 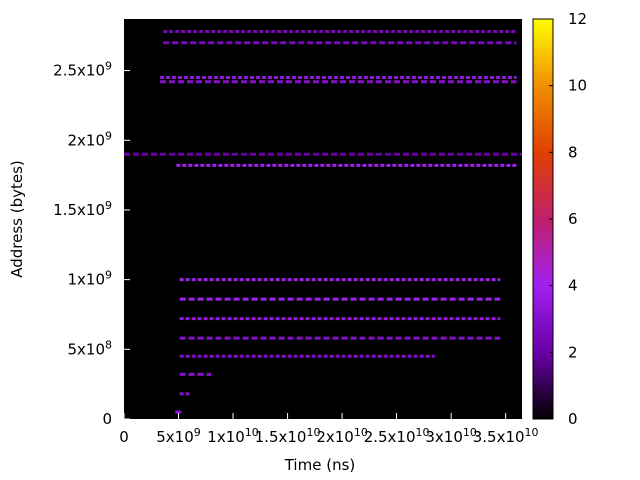 I want to click on y-tick-label: 0, so click(x=107, y=419).